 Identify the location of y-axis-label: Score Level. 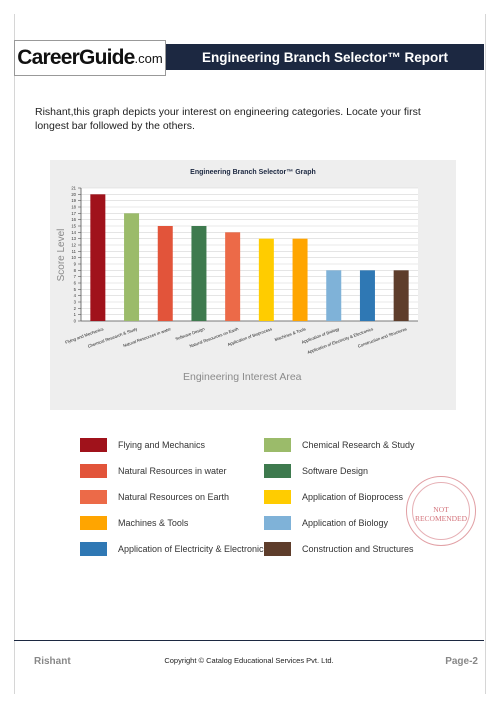
(61, 255).